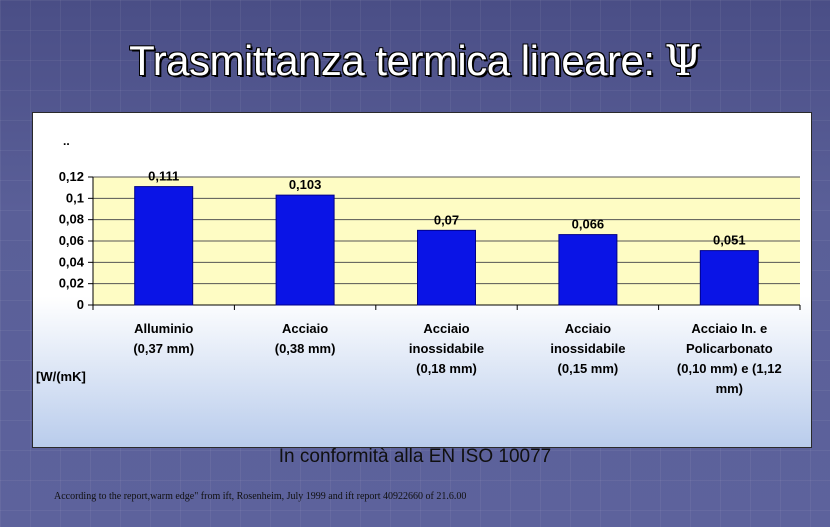 The height and width of the screenshot is (527, 830). Describe the element at coordinates (66, 141) in the screenshot. I see `note-marker: ..` at that location.